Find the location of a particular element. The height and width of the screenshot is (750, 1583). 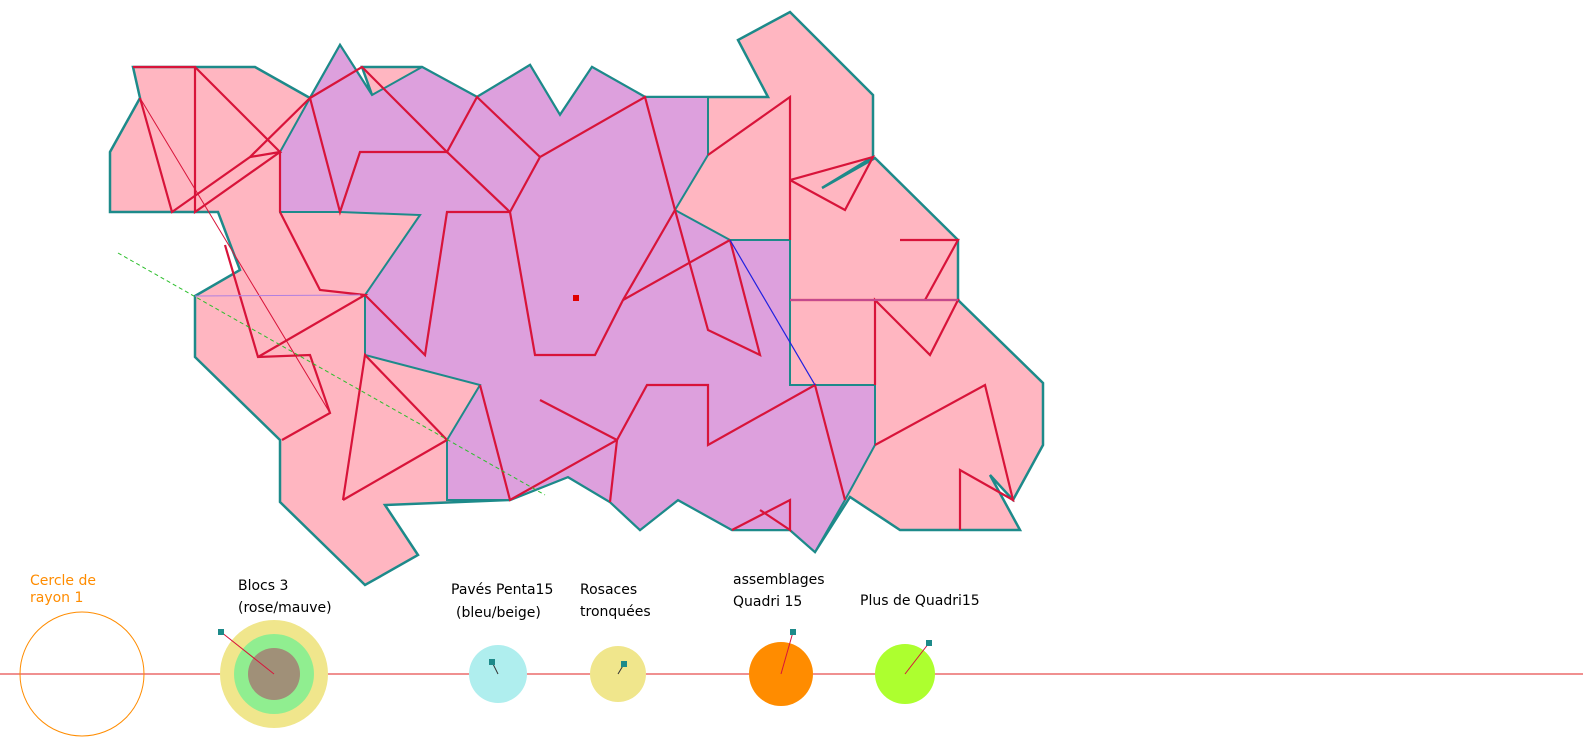

label: Rosaces is located at coordinates (608, 590).